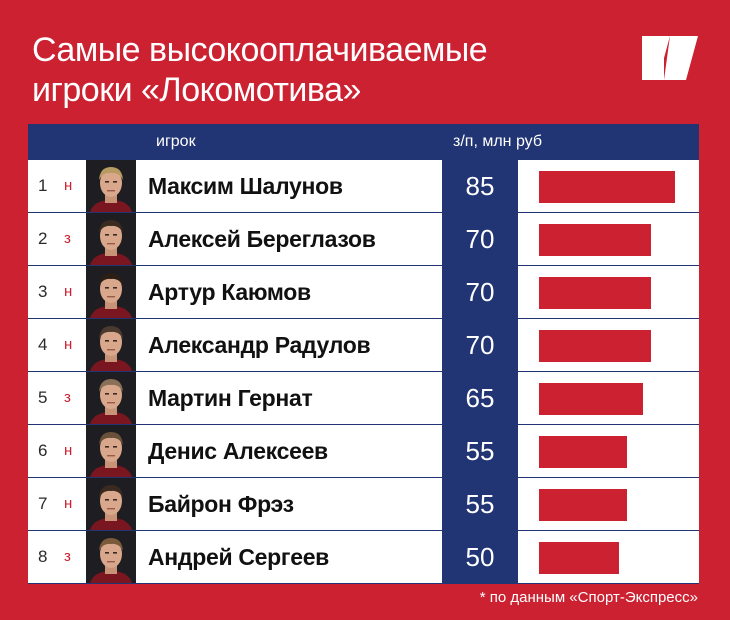  Describe the element at coordinates (43, 185) in the screenshot. I see `row-rank: 1` at that location.